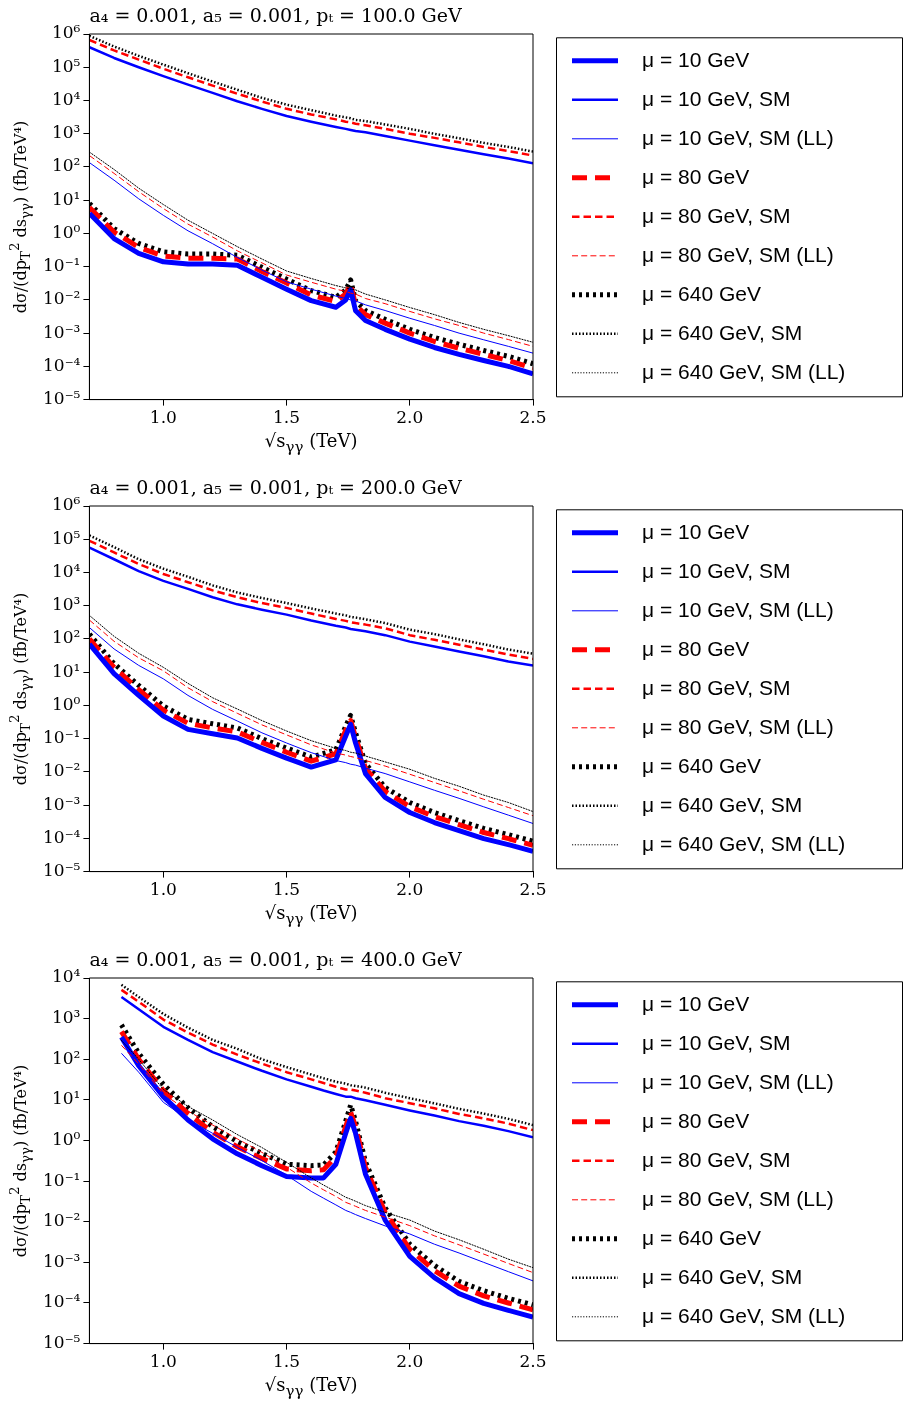 The width and height of the screenshot is (905, 1416). I want to click on chart-title: a₄ = 0.001, a₅ = 0.001, pₜ = 200.0 GeV, so click(275, 487).